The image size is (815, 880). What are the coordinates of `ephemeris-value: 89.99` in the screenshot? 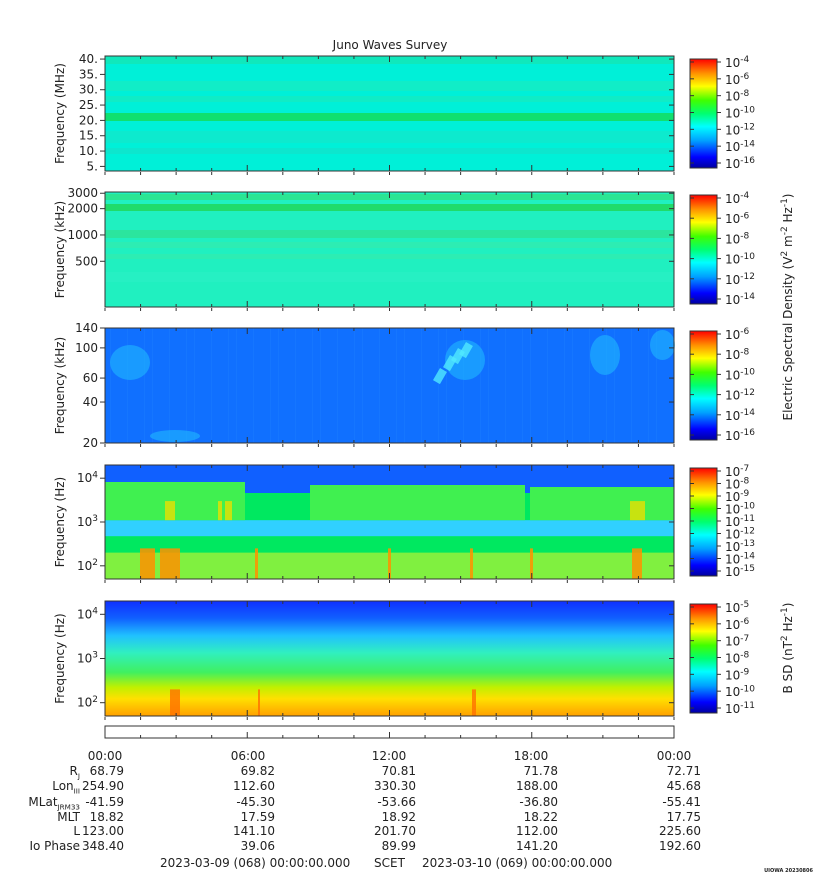 It's located at (399, 846).